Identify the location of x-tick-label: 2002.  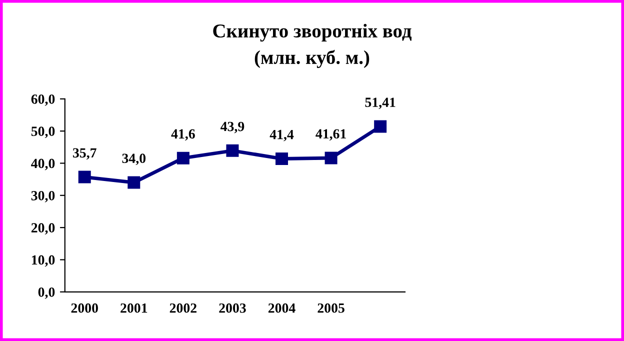
(183, 308).